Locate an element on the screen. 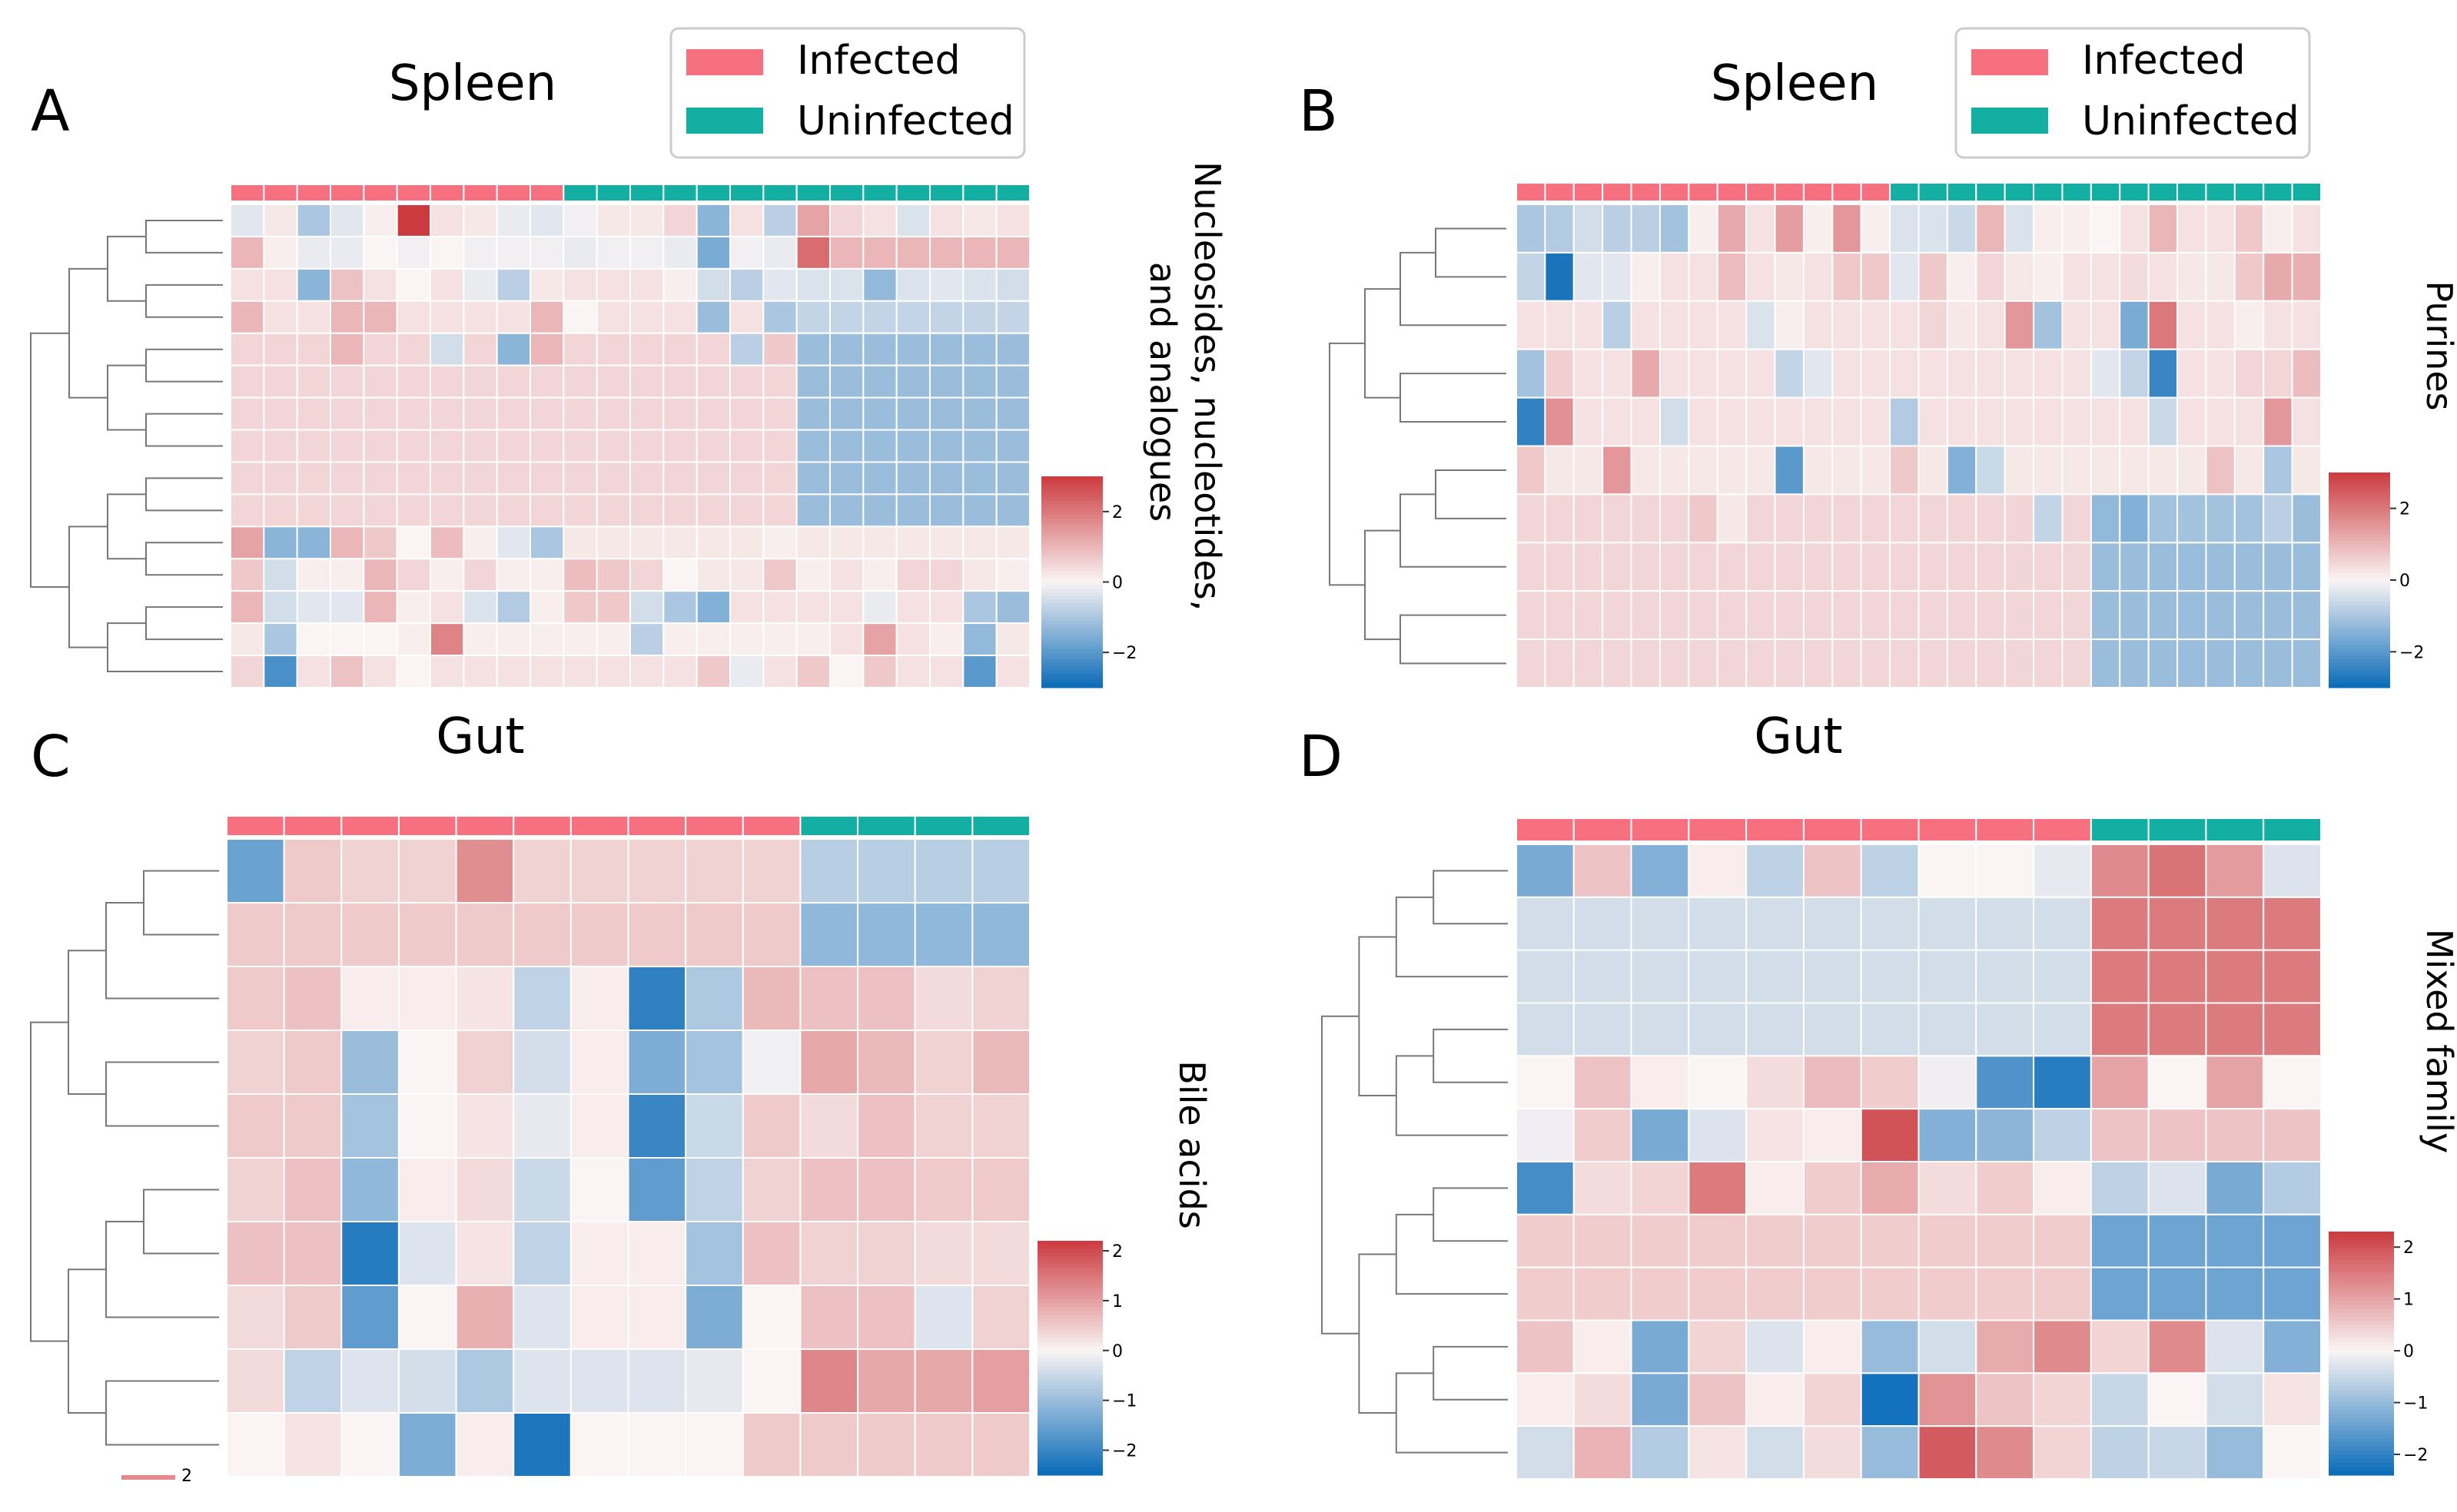 The height and width of the screenshot is (1512, 2457). panel-label-b: B is located at coordinates (1318, 111).